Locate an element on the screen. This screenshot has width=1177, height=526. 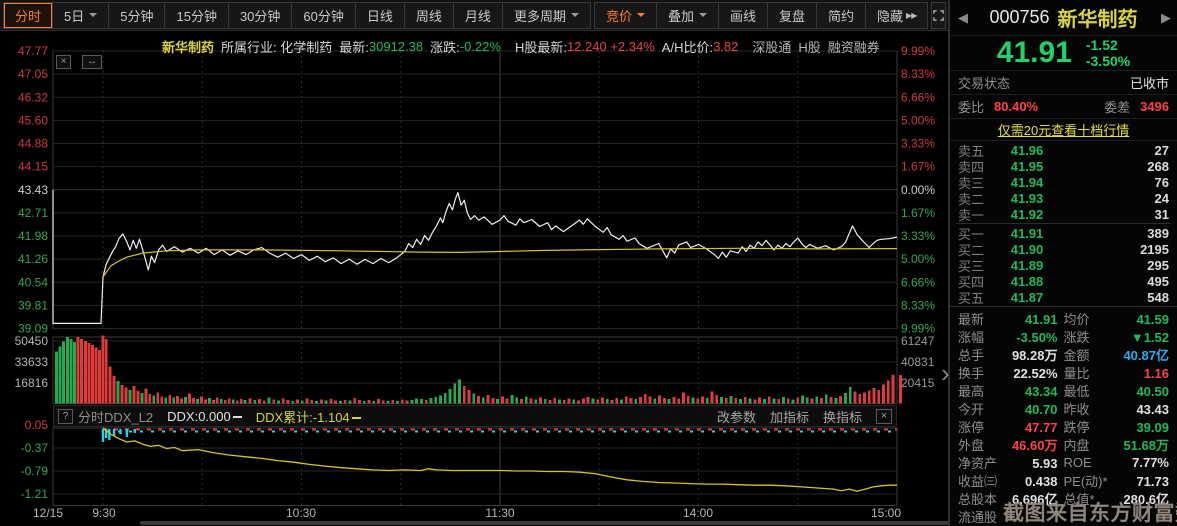
stat-row-11: 流通股 is located at coordinates (978, 517).